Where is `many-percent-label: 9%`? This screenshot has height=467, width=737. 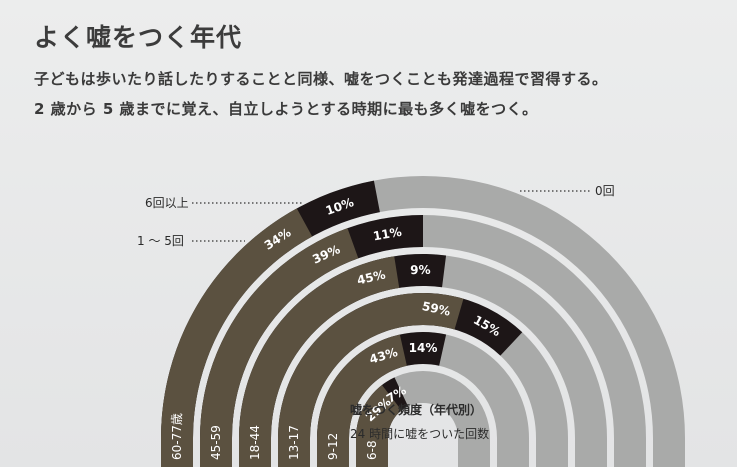 many-percent-label: 9% is located at coordinates (420, 270).